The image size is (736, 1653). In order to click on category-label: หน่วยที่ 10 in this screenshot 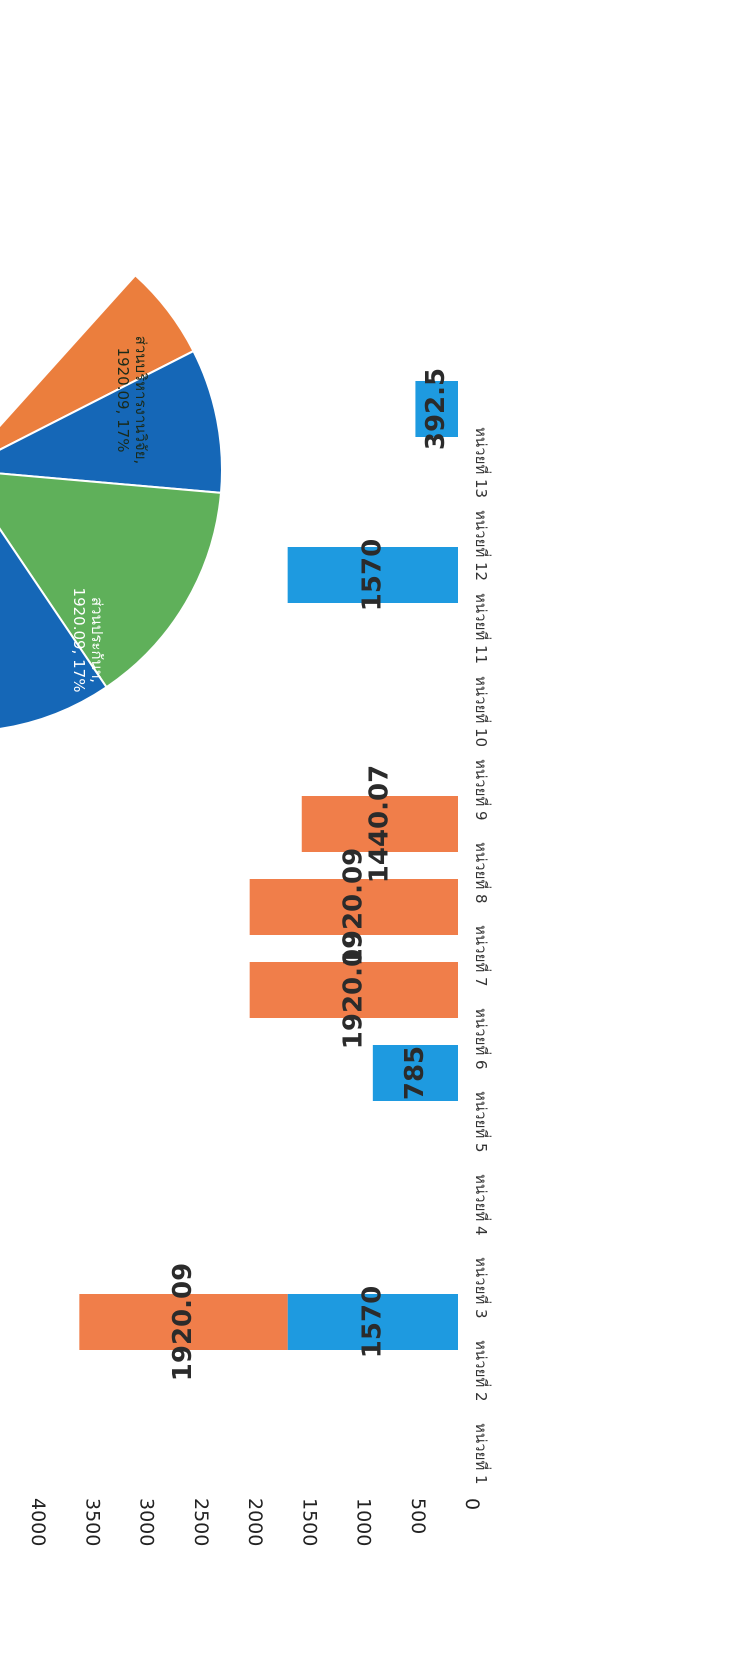, I will do `click(482, 711)`.